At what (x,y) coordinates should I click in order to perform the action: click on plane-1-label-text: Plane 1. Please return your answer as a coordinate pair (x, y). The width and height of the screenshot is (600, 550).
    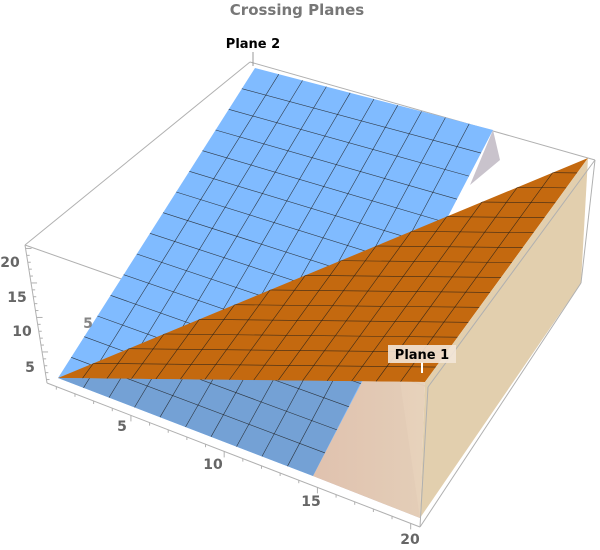
    Looking at the image, I should click on (422, 355).